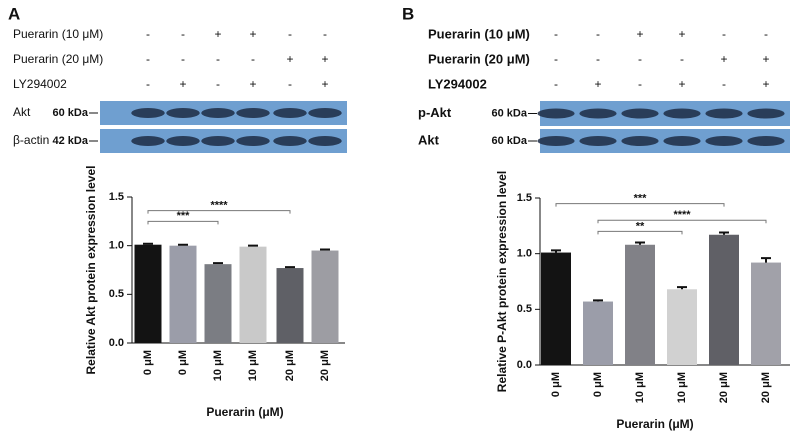 This screenshot has width=798, height=435. Describe the element at coordinates (71, 141) in the screenshot. I see `blot-size: 42 kDa` at that location.